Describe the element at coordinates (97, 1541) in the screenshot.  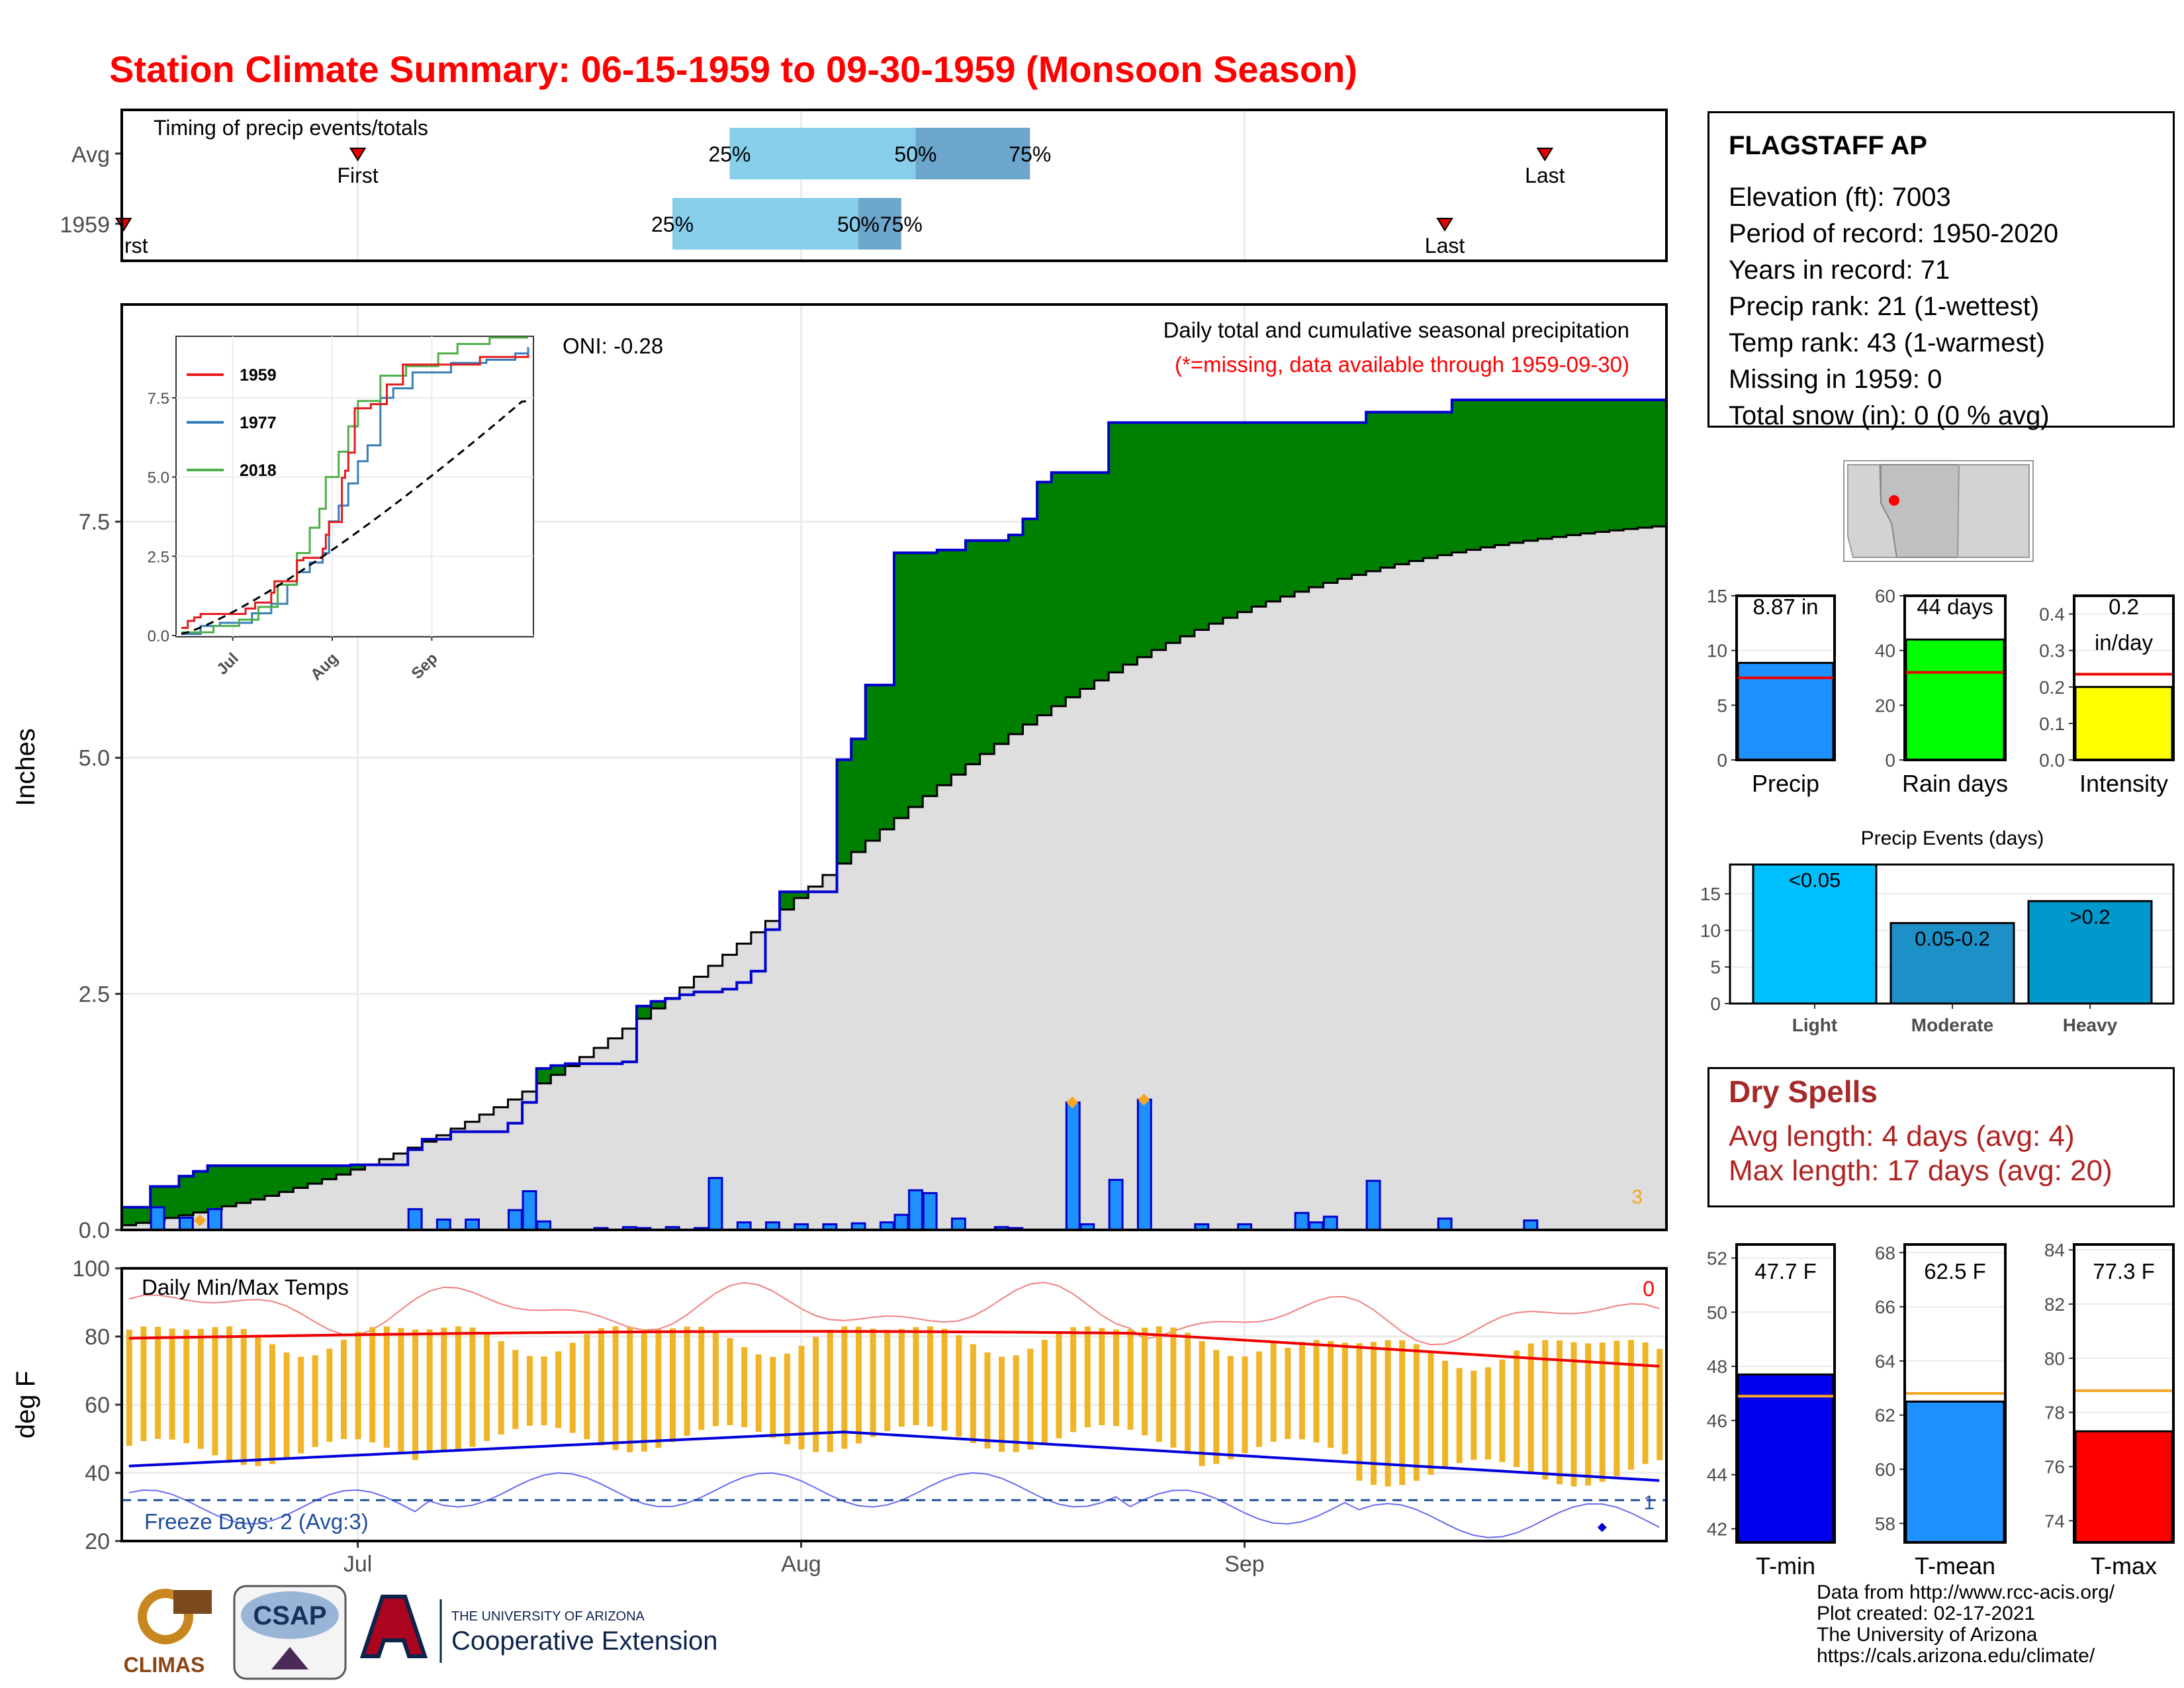
I see `temps-ytick-label: 20` at that location.